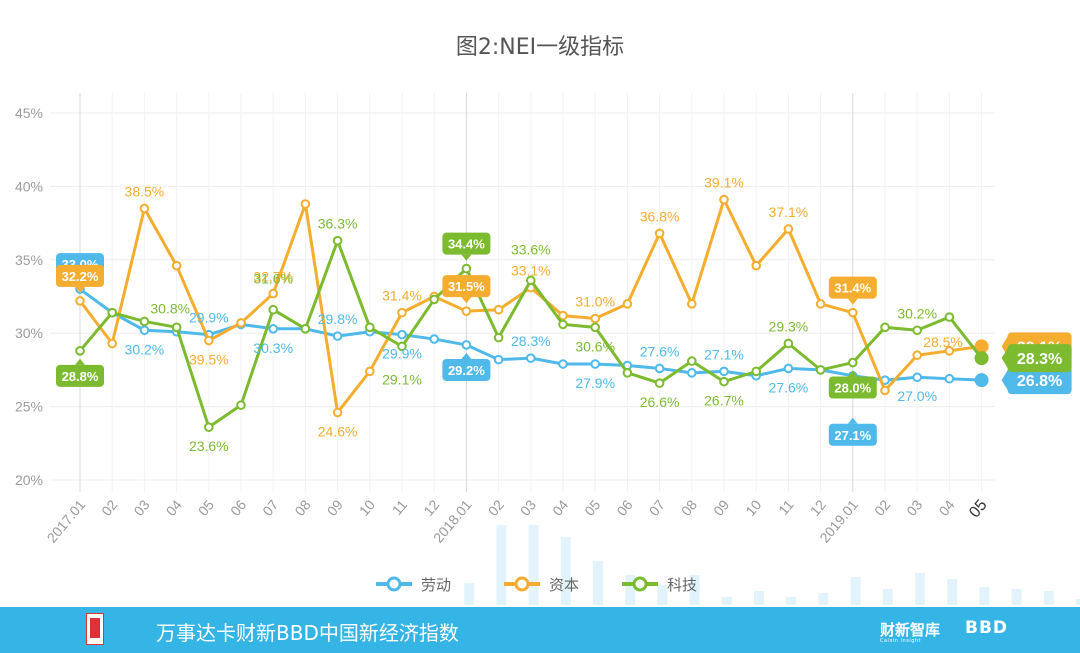 The width and height of the screenshot is (1080, 653). What do you see at coordinates (80, 278) in the screenshot?
I see `bubble-label: 32.2%` at bounding box center [80, 278].